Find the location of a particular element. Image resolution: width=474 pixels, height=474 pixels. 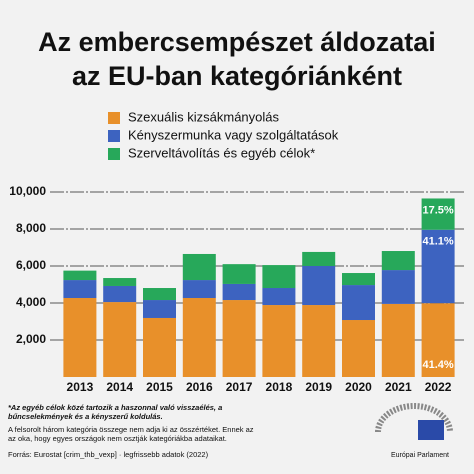

y-tick-label: 8,000 is located at coordinates (31, 228).